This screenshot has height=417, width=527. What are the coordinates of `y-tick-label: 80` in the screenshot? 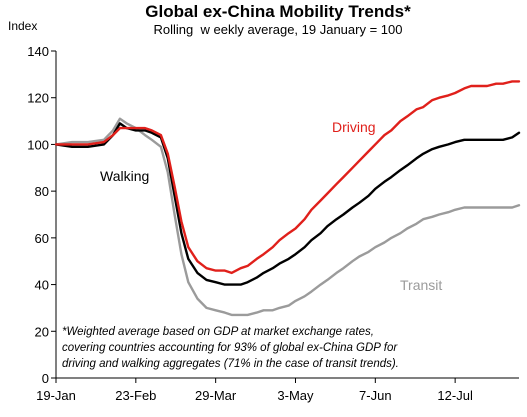 It's located at (42, 191).